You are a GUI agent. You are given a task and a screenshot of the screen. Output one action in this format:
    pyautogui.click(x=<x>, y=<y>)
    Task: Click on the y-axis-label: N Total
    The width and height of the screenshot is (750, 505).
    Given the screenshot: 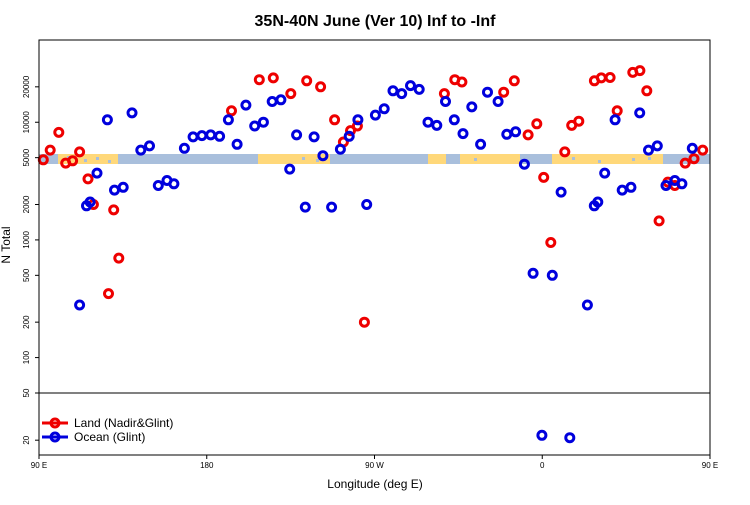 What is the action you would take?
    pyautogui.click(x=6, y=244)
    